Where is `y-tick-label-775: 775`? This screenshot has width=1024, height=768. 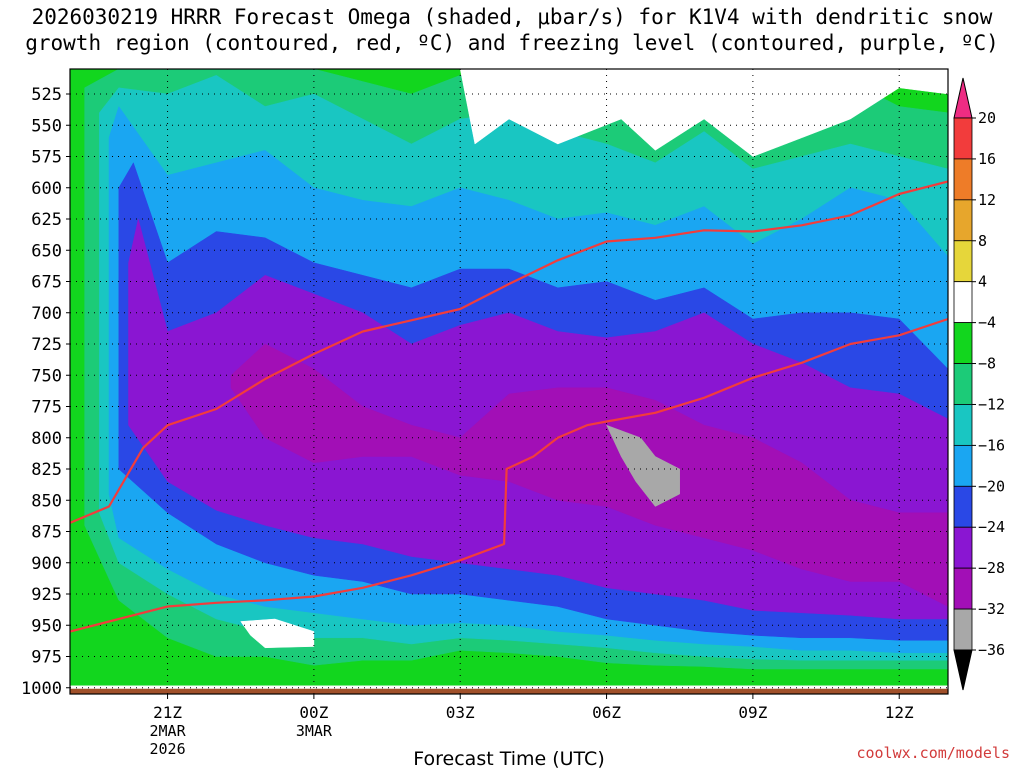 y-tick-label-775: 775 is located at coordinates (46, 408).